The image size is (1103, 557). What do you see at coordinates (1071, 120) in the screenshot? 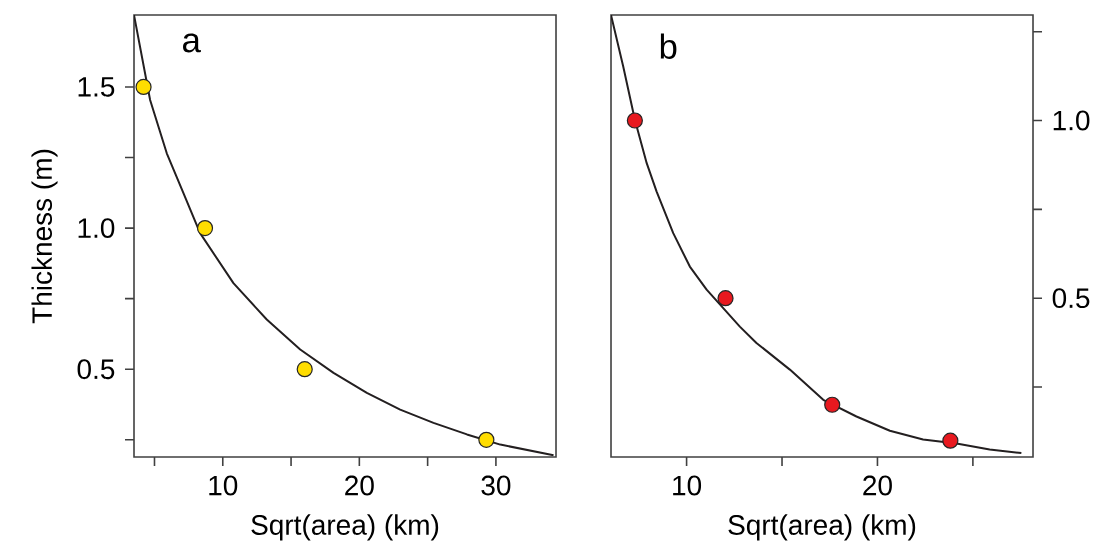
I see `y2-tick-label: 1.0` at bounding box center [1071, 120].